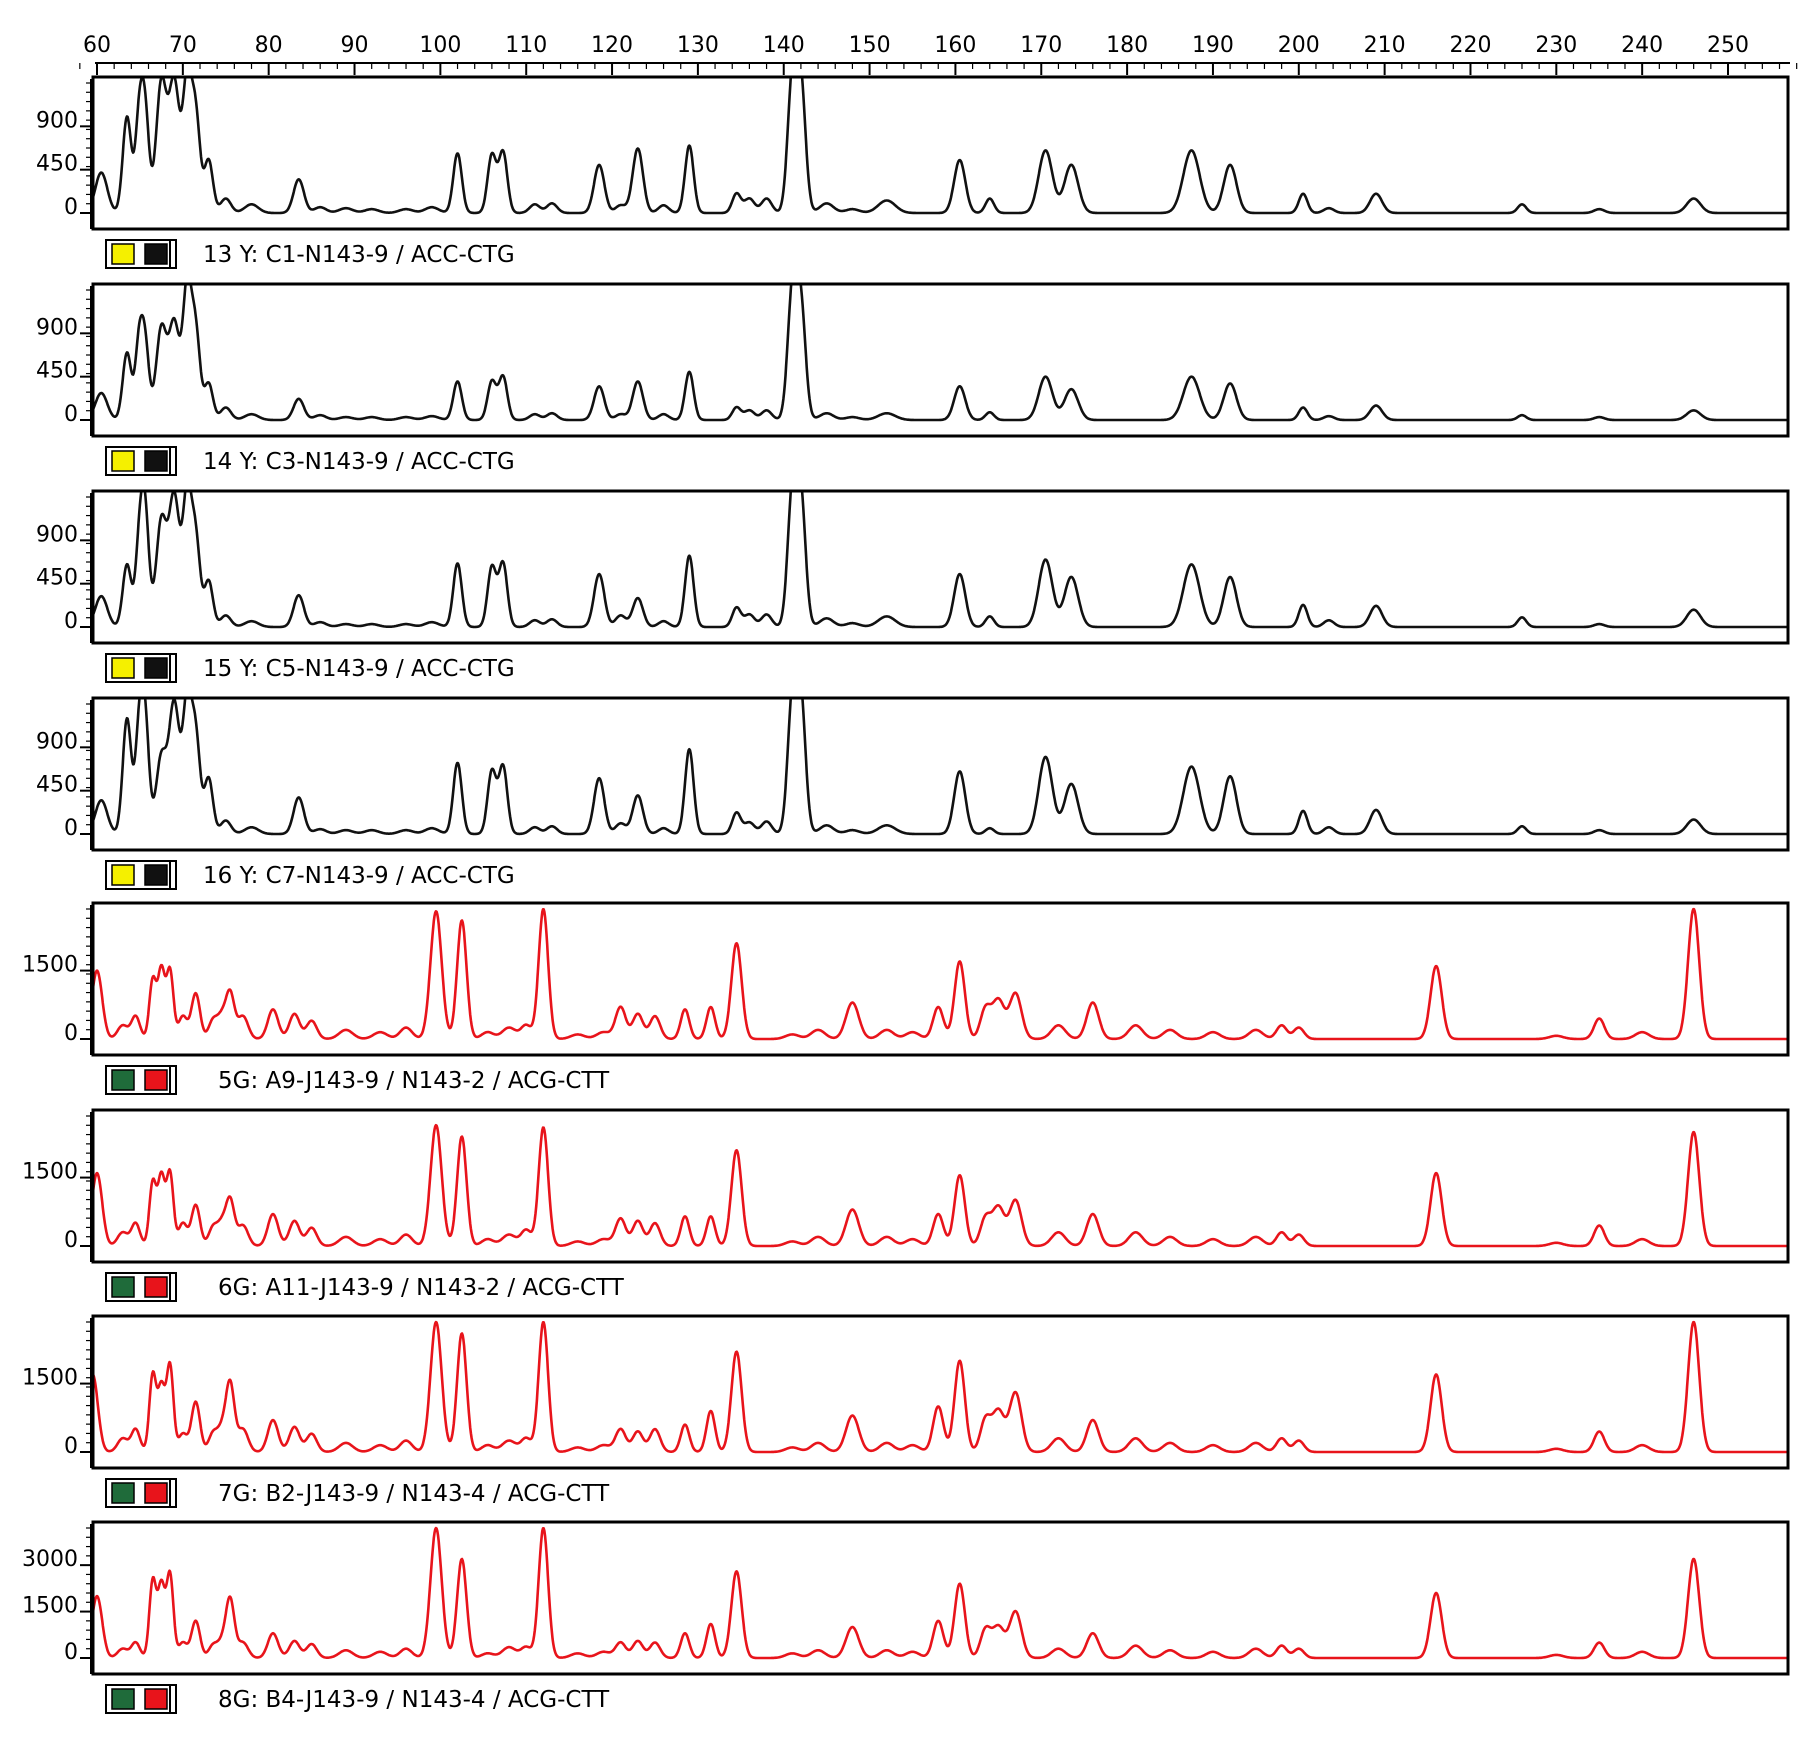 The height and width of the screenshot is (1740, 1817). Describe the element at coordinates (1041, 45) in the screenshot. I see `x-tick-label: 170` at that location.